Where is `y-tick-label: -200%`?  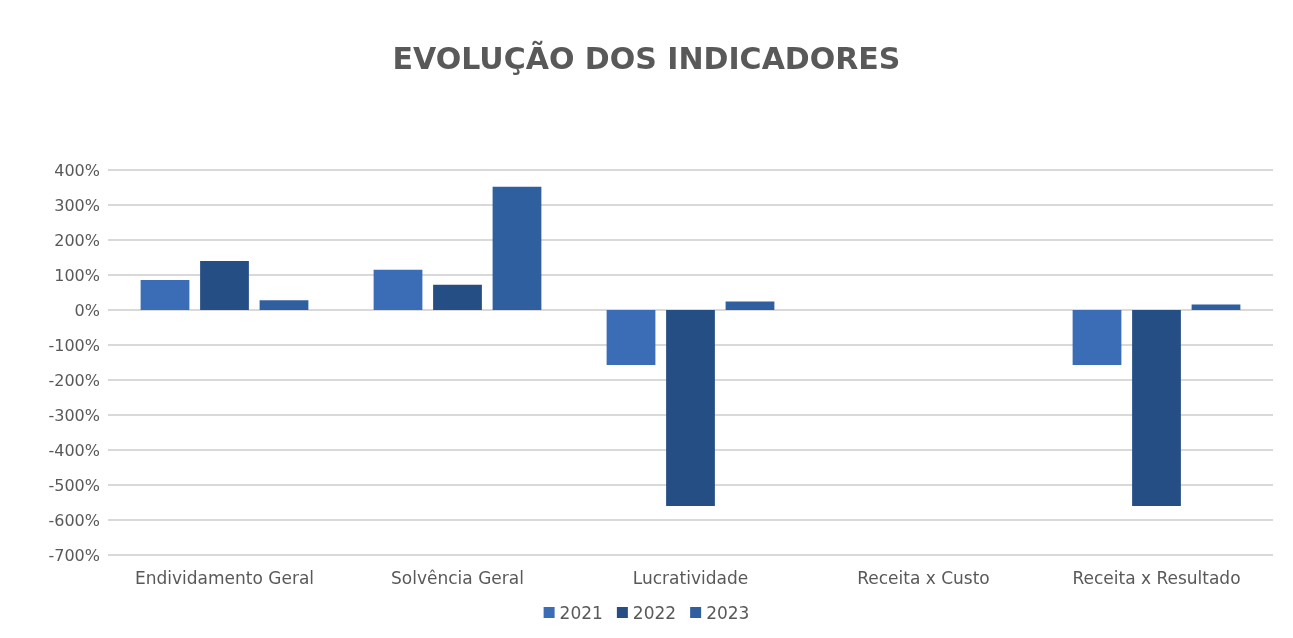
y-tick-label: -200% is located at coordinates (74, 380).